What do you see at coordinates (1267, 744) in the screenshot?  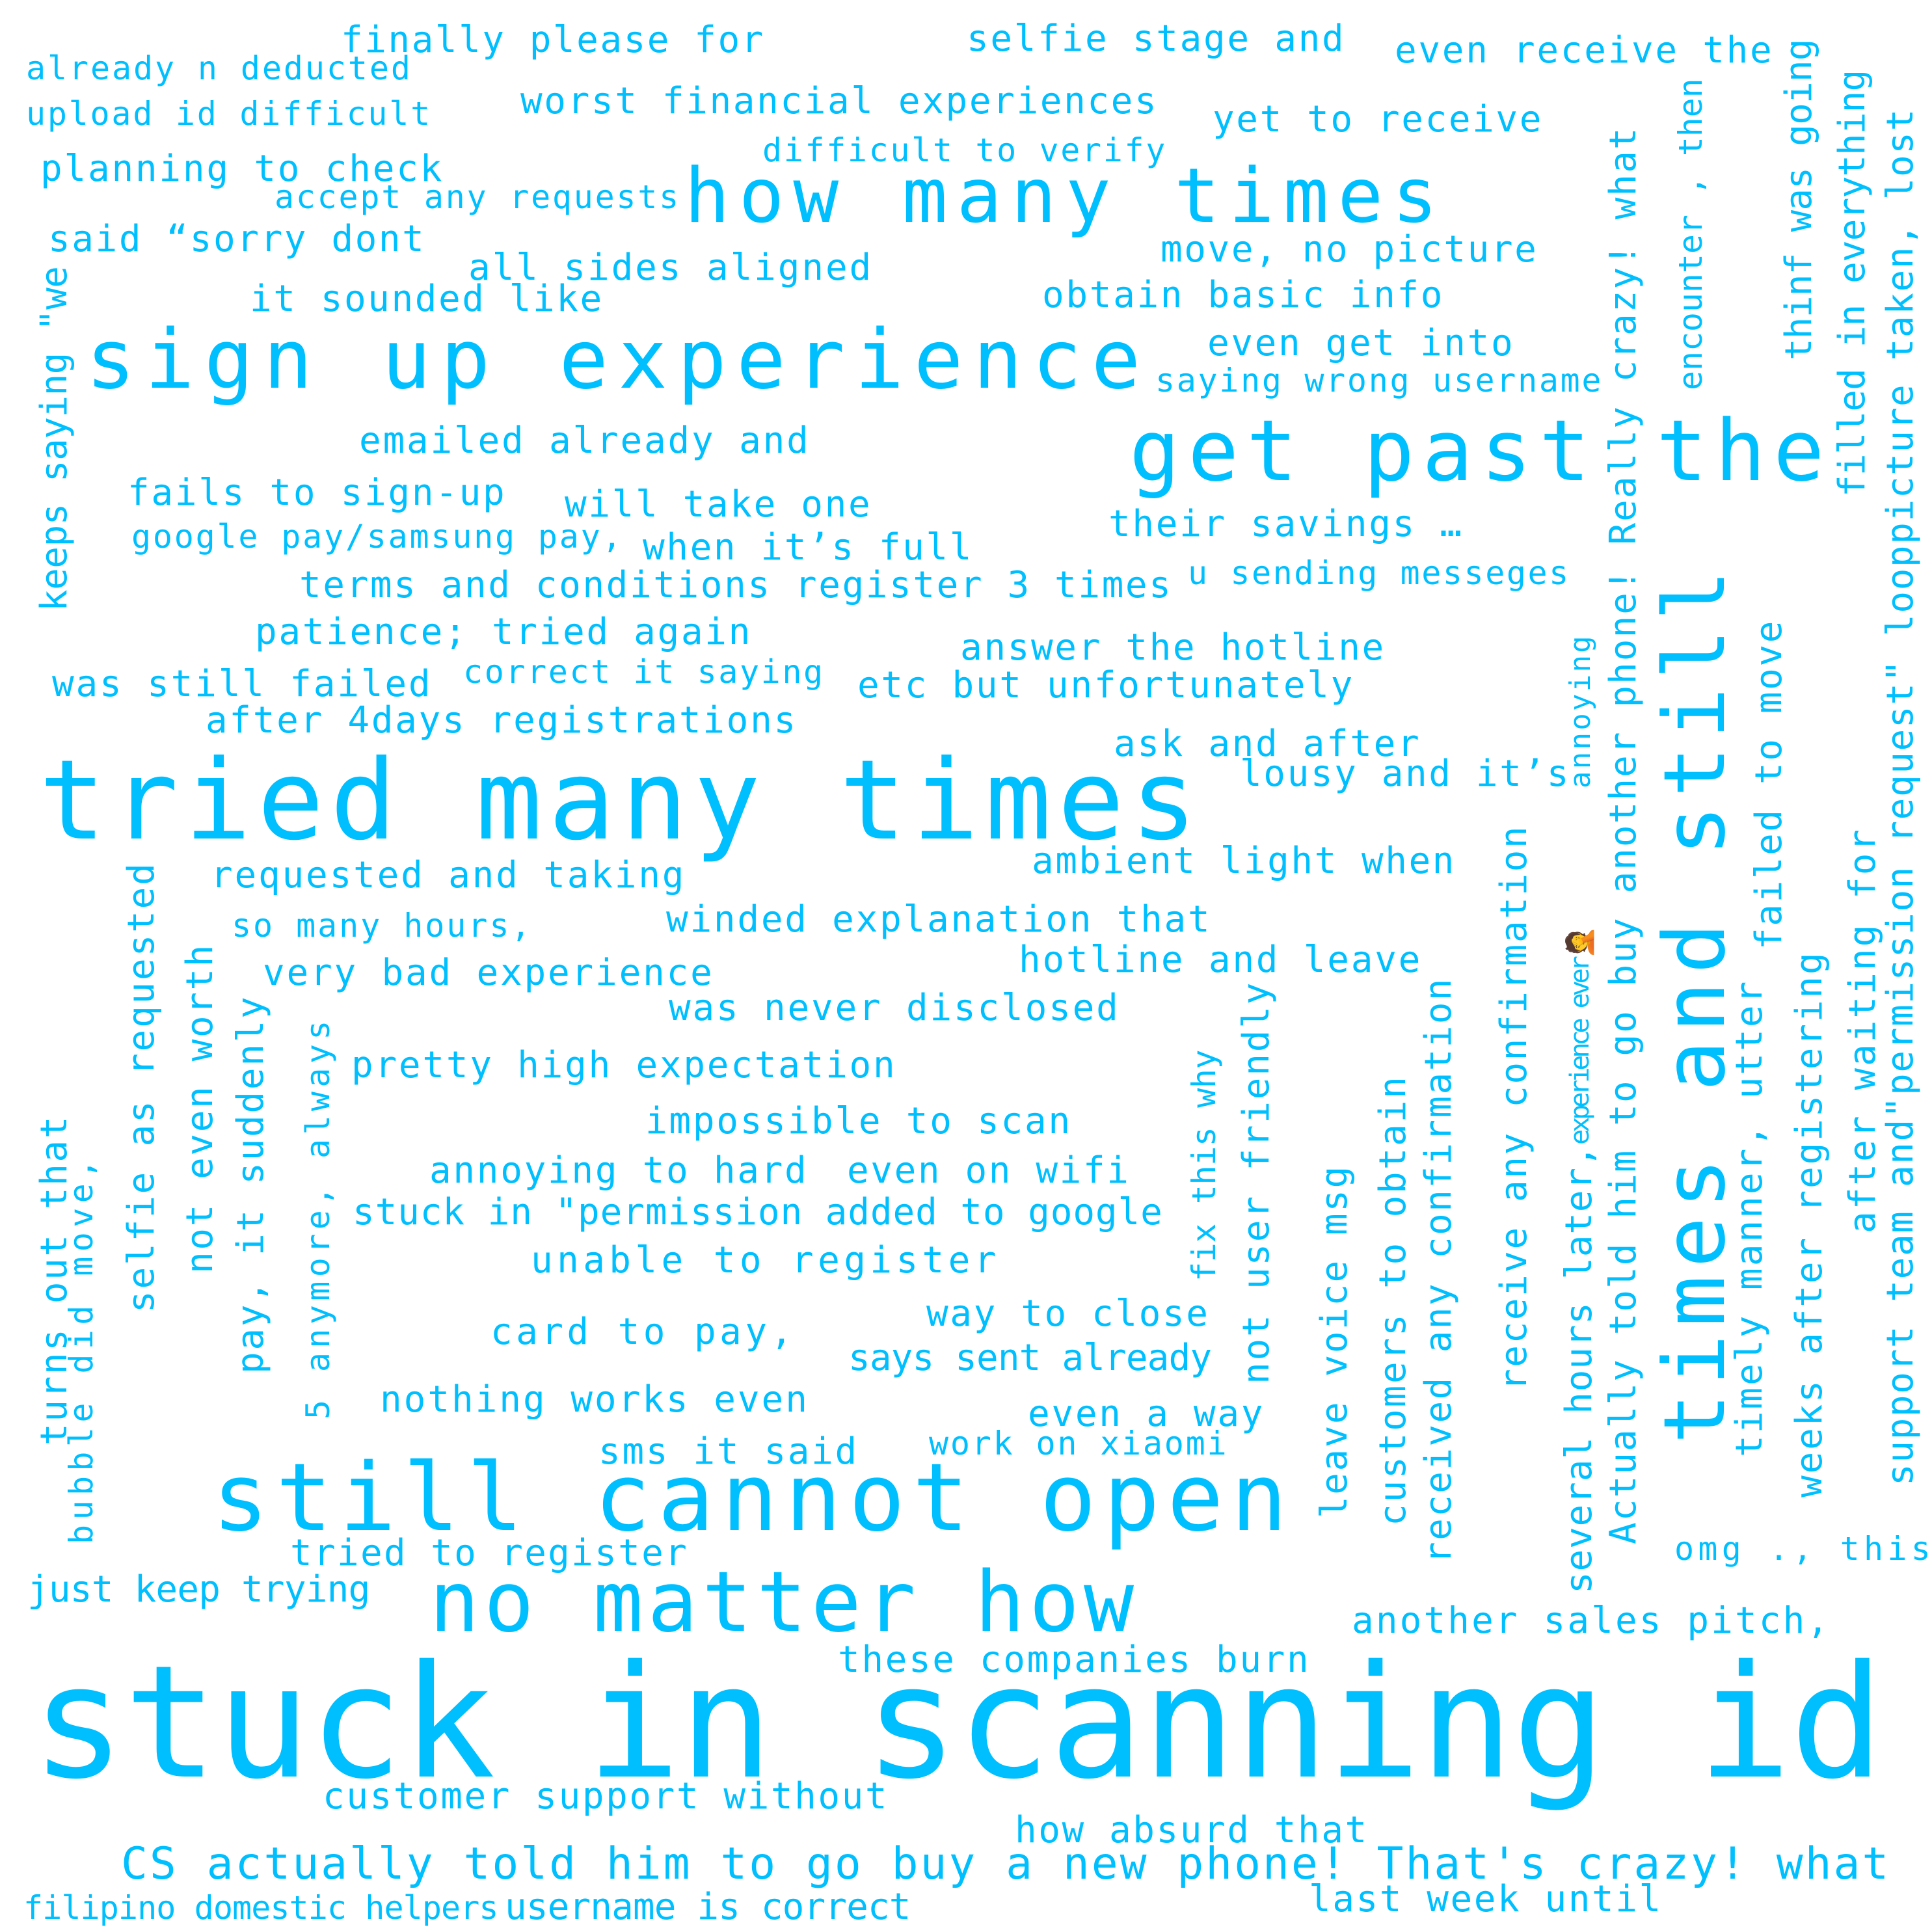 I see `word: ask and after` at bounding box center [1267, 744].